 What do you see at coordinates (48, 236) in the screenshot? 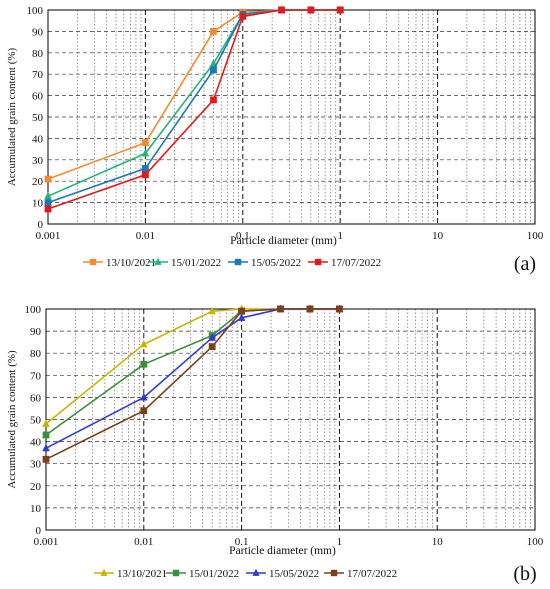
I see `x-tick-label: 0.001` at bounding box center [48, 236].